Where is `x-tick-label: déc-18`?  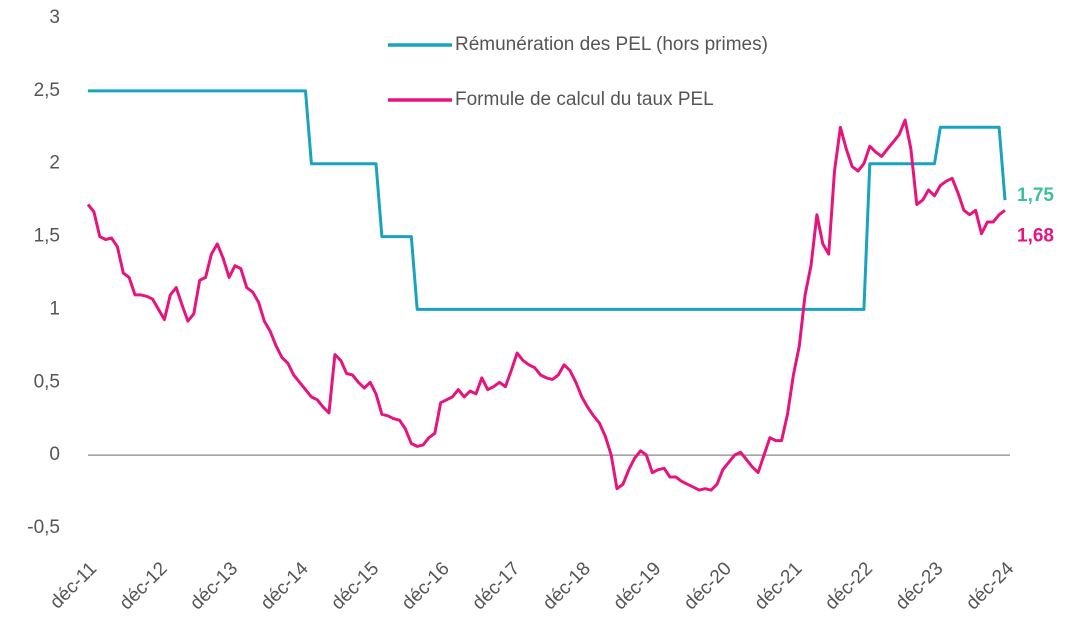
x-tick-label: déc-18 is located at coordinates (567, 586).